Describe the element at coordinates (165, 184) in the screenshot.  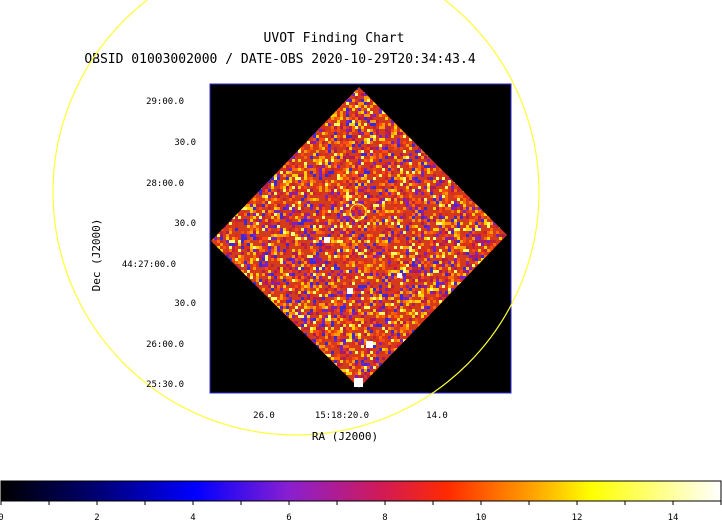
I see `y-tick-label: 28:00.0` at that location.